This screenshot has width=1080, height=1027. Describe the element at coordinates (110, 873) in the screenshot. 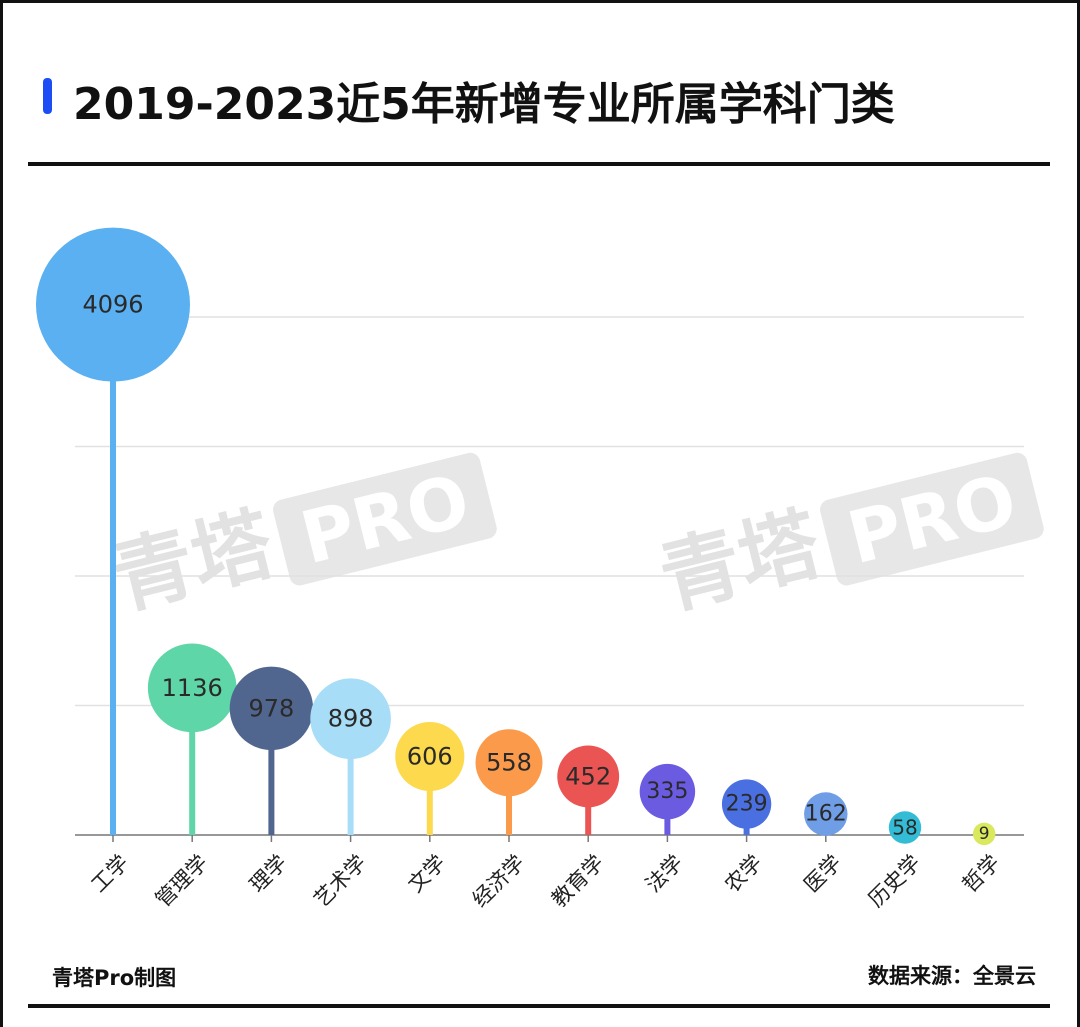

I see `x-tick-label: 工学` at that location.